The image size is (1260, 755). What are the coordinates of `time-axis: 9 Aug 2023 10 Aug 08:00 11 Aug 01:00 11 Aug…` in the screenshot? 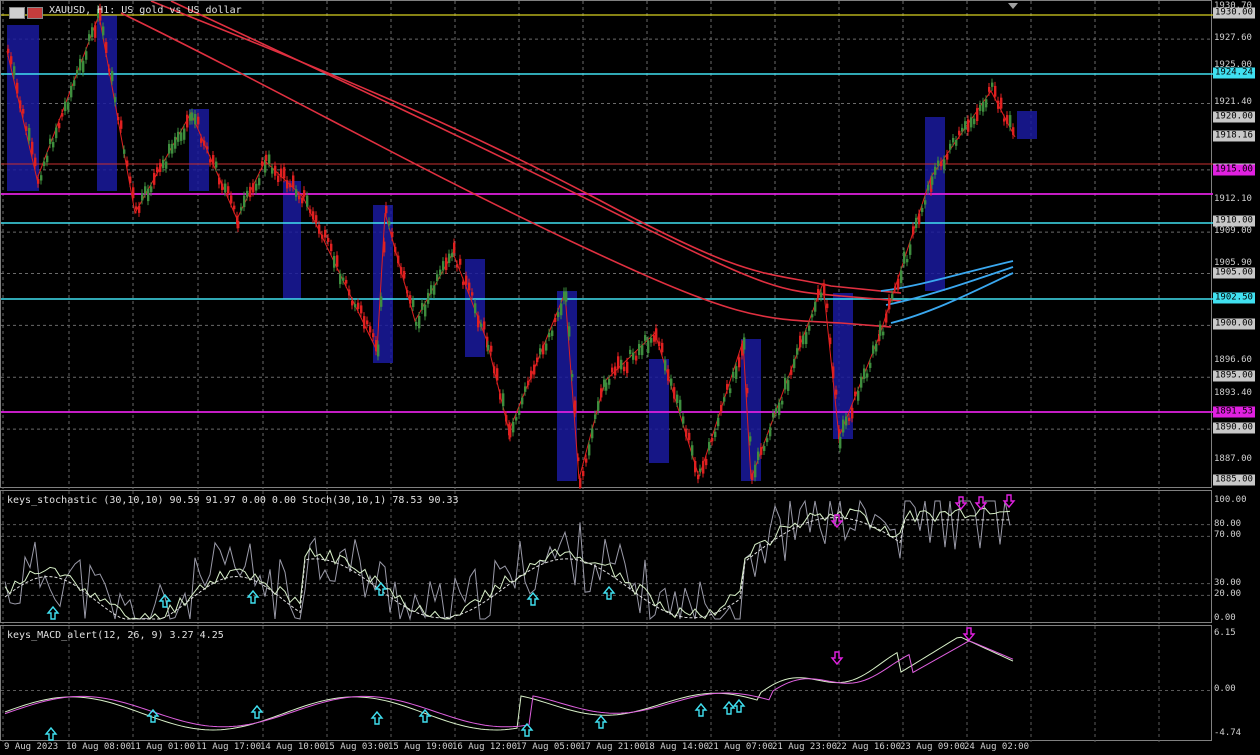 It's located at (606, 748).